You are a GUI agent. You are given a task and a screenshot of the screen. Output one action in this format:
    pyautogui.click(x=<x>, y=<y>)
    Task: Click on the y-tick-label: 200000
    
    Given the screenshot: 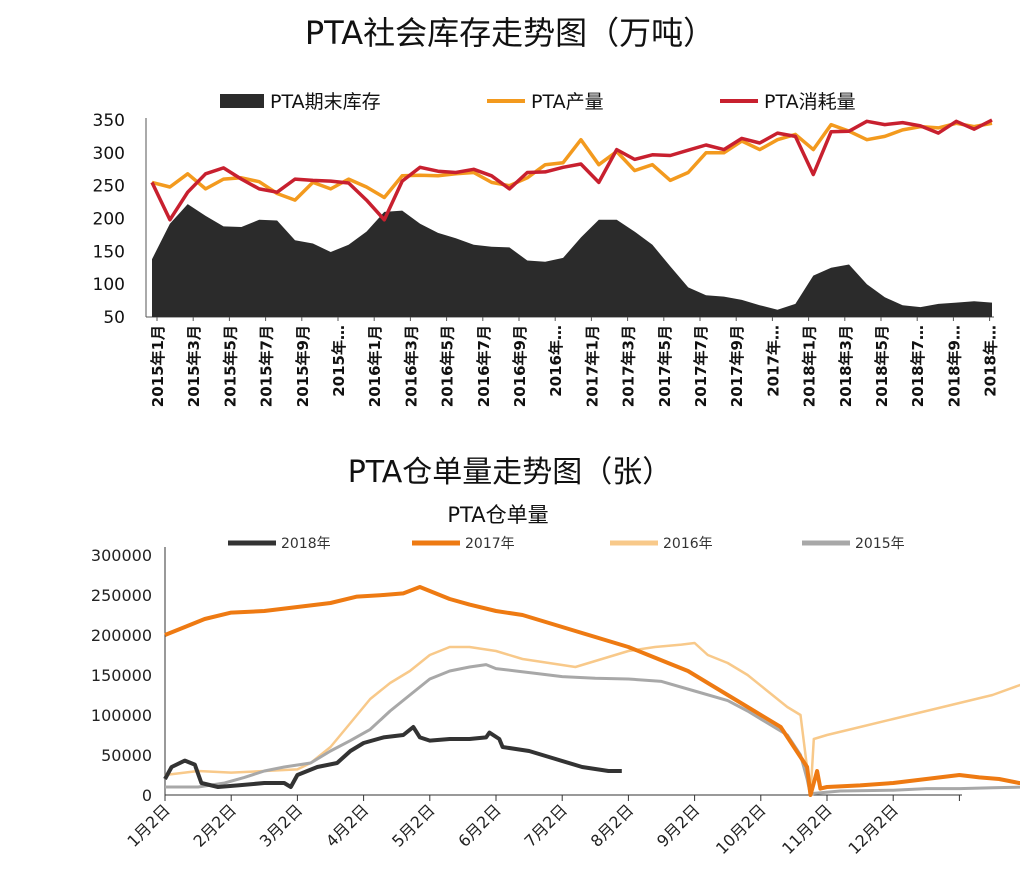 What is the action you would take?
    pyautogui.click(x=121, y=635)
    